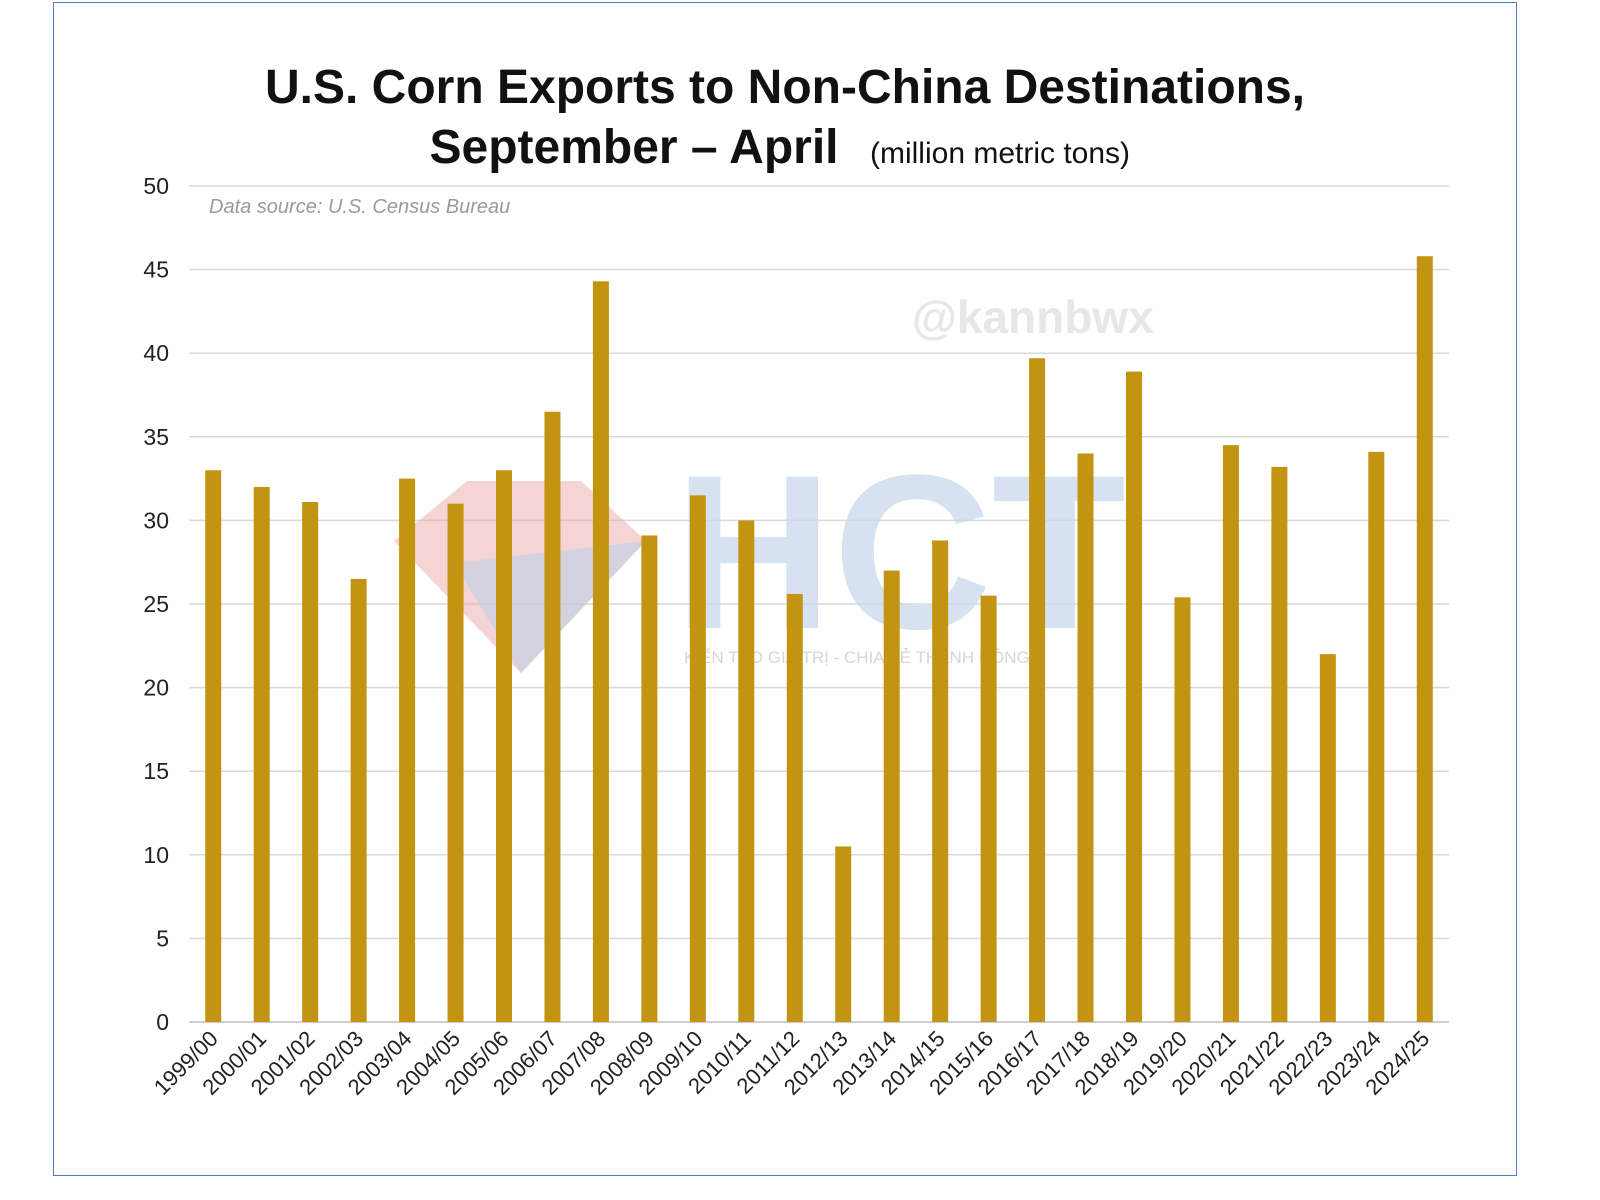 This screenshot has width=1600, height=1200. What do you see at coordinates (1033, 317) in the screenshot?
I see `handle-watermark: @kannbwx` at bounding box center [1033, 317].